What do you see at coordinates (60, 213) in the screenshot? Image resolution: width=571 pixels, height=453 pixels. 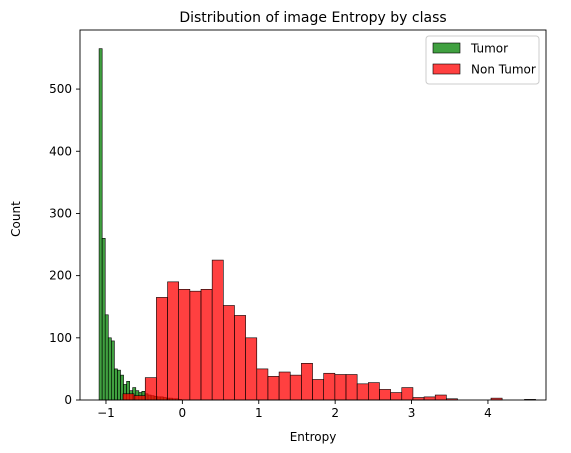 I see `y-tick-label: 300` at bounding box center [60, 213].